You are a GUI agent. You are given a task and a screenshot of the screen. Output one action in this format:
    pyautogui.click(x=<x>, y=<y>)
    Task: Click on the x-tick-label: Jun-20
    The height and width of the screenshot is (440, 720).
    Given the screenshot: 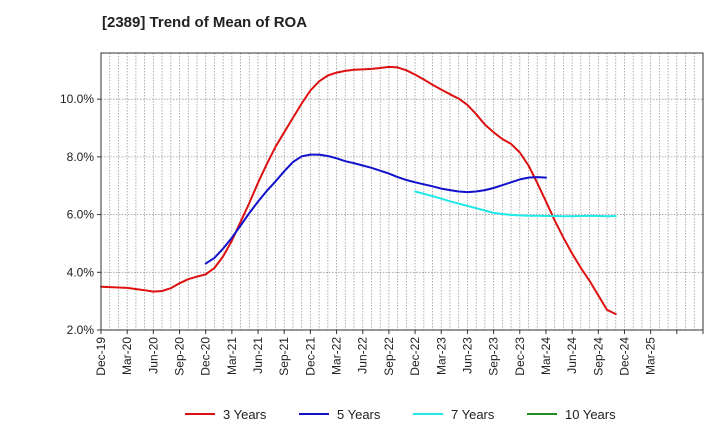 What is the action you would take?
    pyautogui.click(x=153, y=355)
    